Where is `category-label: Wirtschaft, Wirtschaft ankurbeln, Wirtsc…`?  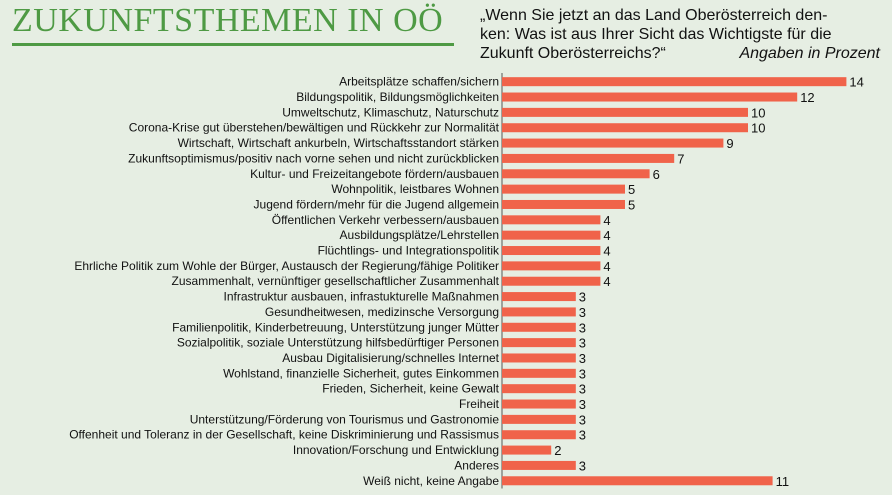
category-label: Wirtschaft, Wirtschaft ankurbeln, Wirtsc… is located at coordinates (338, 143).